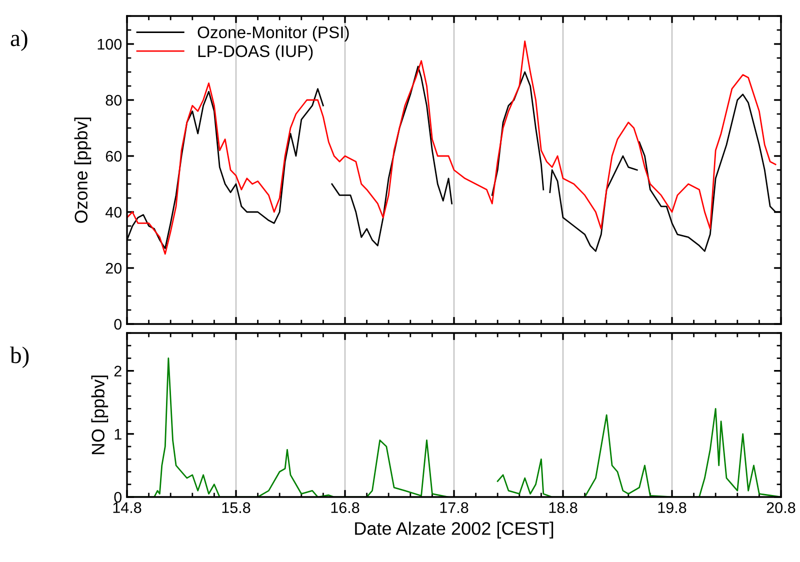 The height and width of the screenshot is (562, 800). Describe the element at coordinates (255, 52) in the screenshot. I see `legend-label: LP-DOAS (IUP)` at that location.